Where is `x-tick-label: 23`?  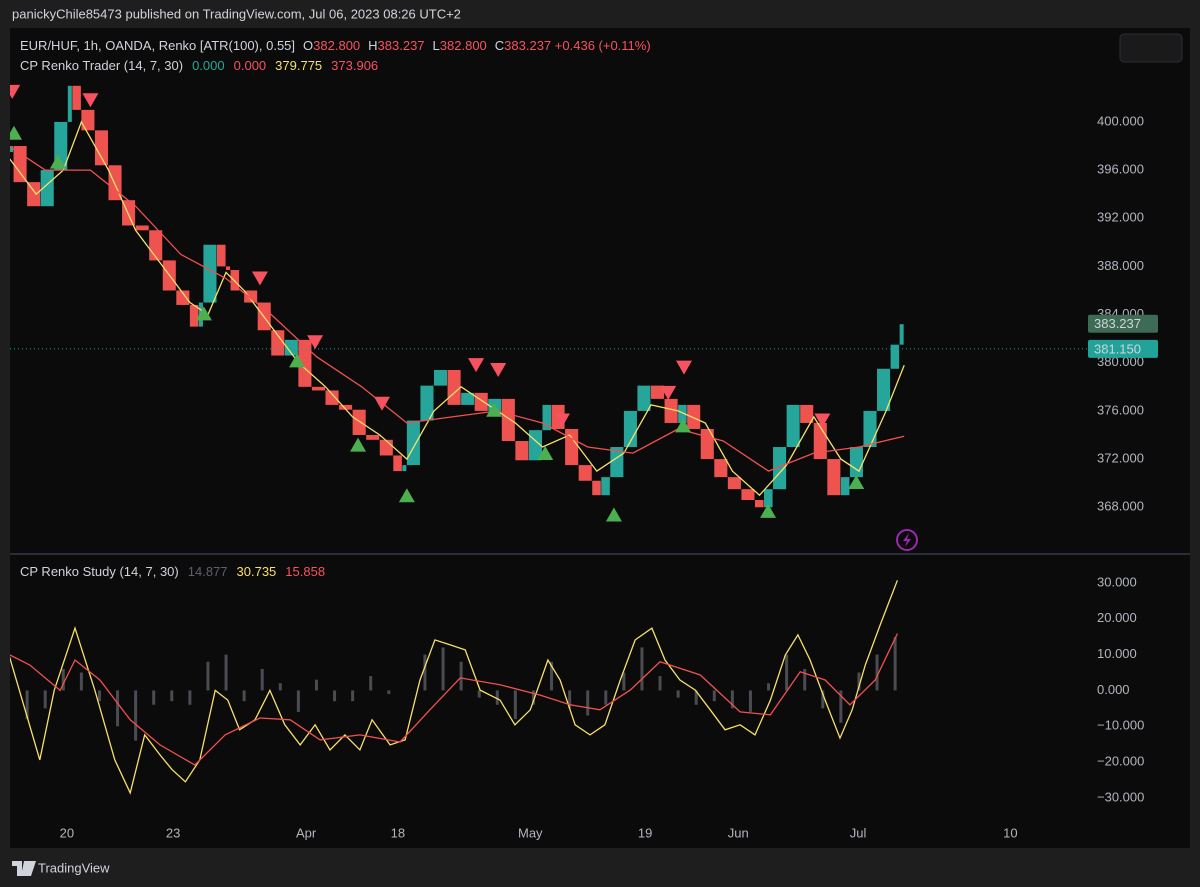
x-tick-label: 23 is located at coordinates (173, 832).